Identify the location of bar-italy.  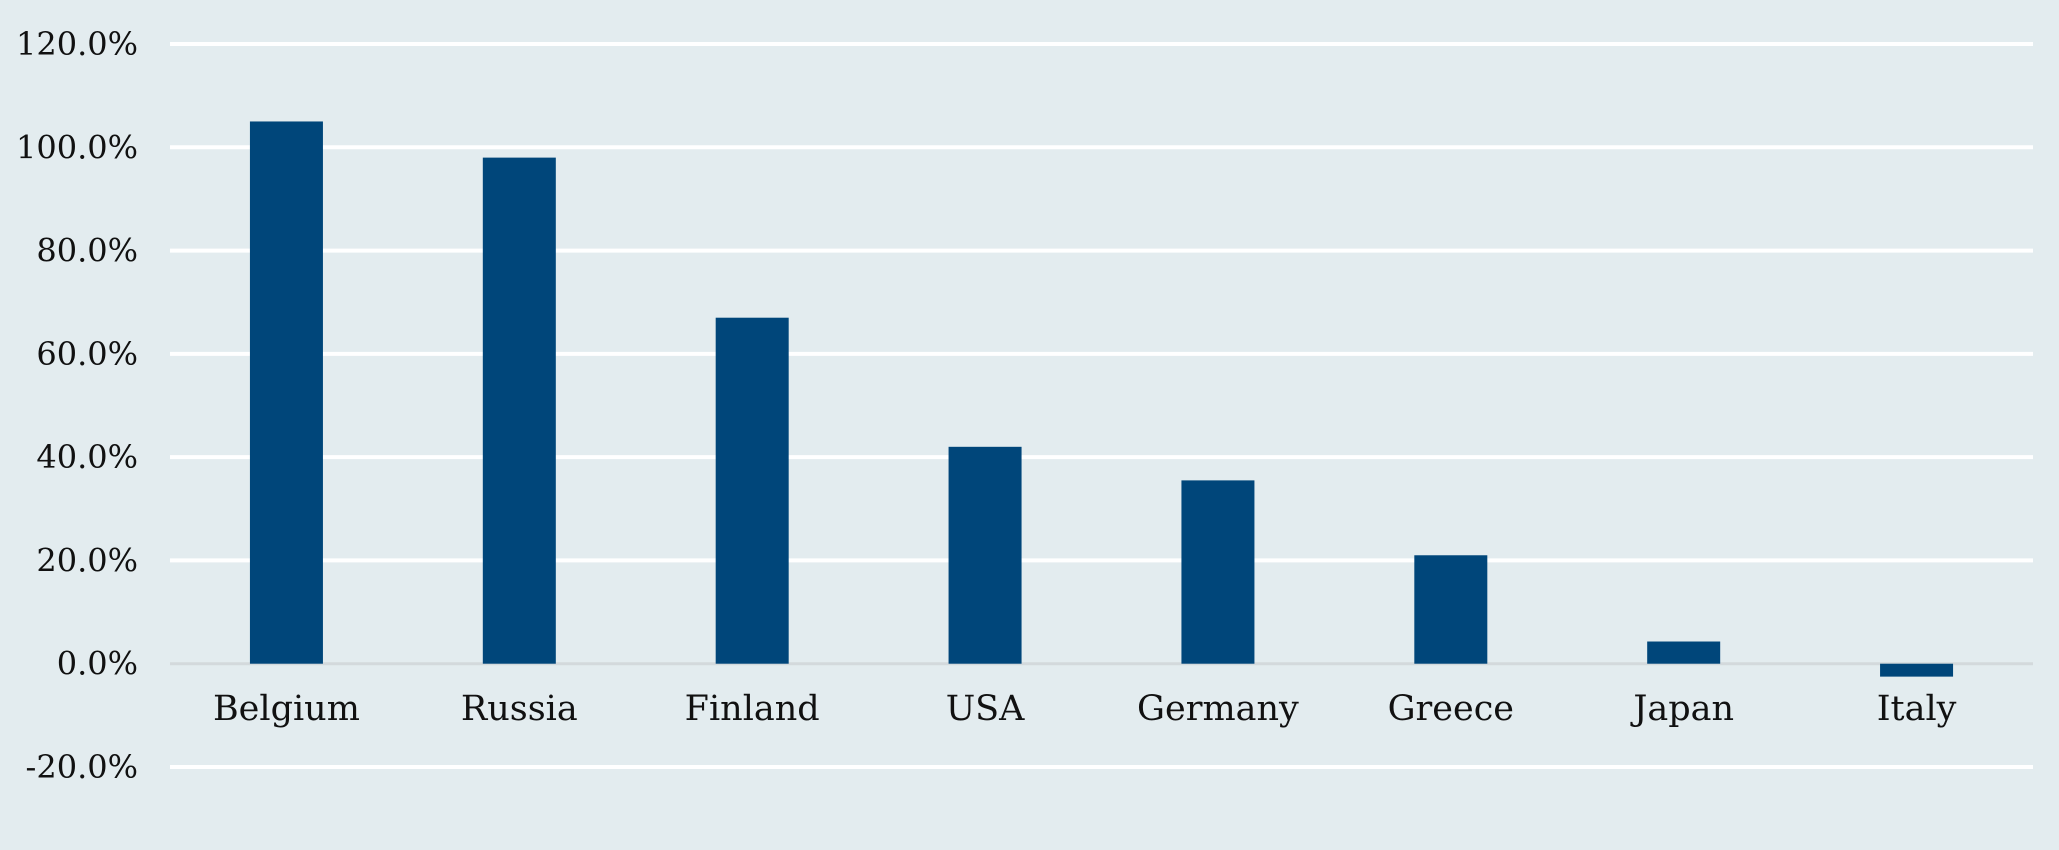
(1917, 670).